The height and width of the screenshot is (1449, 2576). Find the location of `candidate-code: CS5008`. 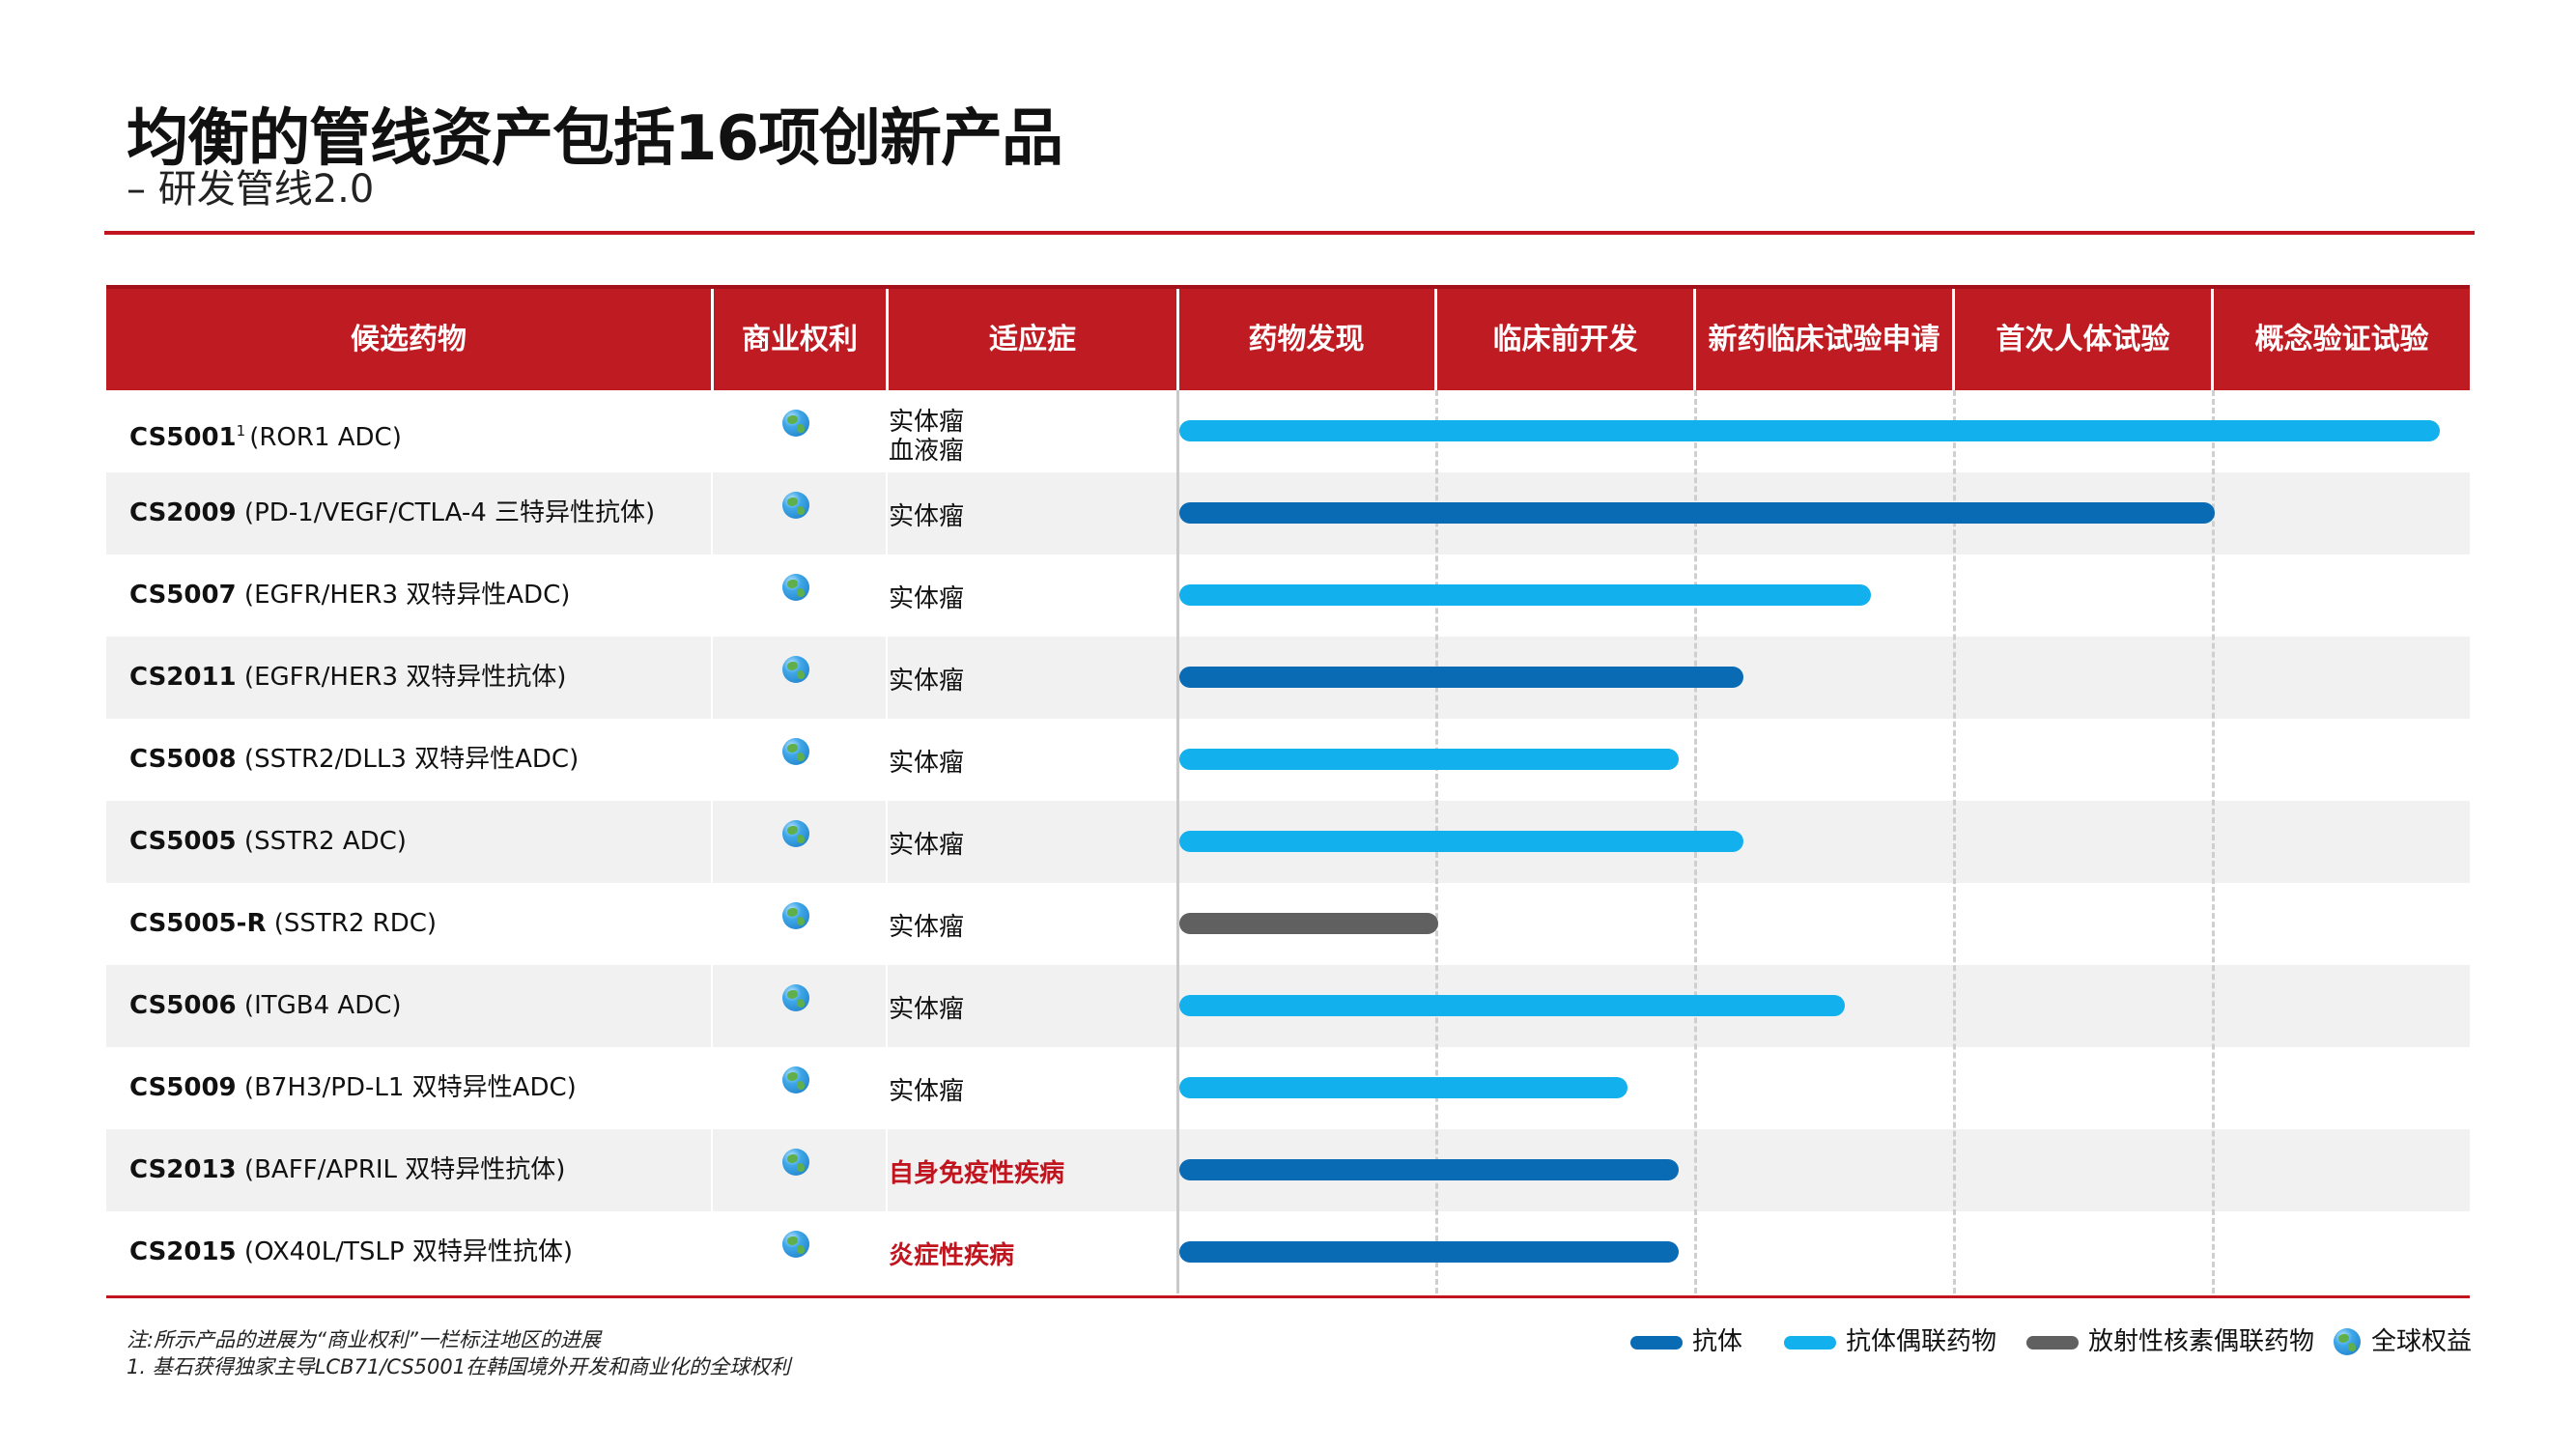

candidate-code: CS5008 is located at coordinates (183, 759).